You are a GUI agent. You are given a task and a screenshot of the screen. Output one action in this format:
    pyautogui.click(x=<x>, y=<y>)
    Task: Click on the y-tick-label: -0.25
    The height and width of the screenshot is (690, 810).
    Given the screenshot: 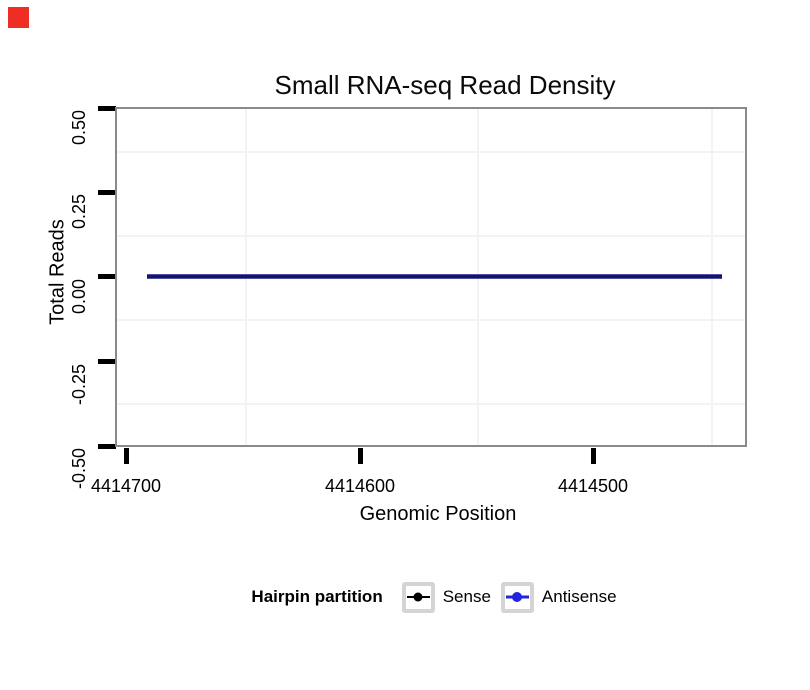 What is the action you would take?
    pyautogui.click(x=79, y=385)
    